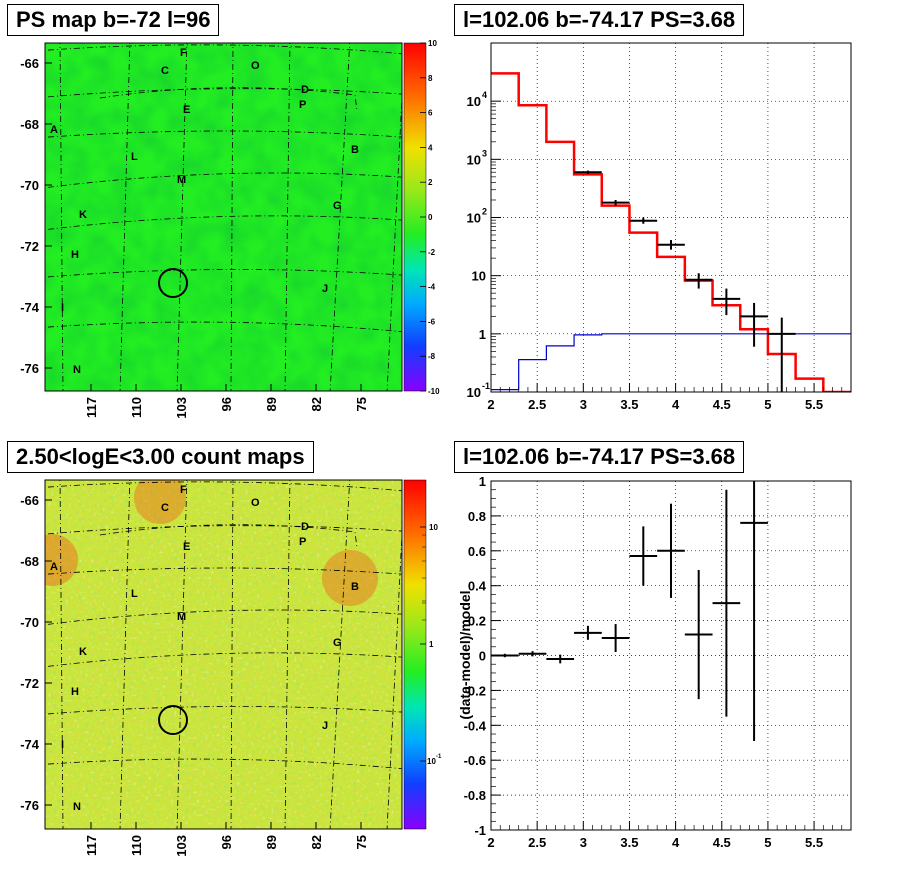 The width and height of the screenshot is (898, 875). What do you see at coordinates (183, 490) in the screenshot?
I see `source-label-f: F` at bounding box center [183, 490].